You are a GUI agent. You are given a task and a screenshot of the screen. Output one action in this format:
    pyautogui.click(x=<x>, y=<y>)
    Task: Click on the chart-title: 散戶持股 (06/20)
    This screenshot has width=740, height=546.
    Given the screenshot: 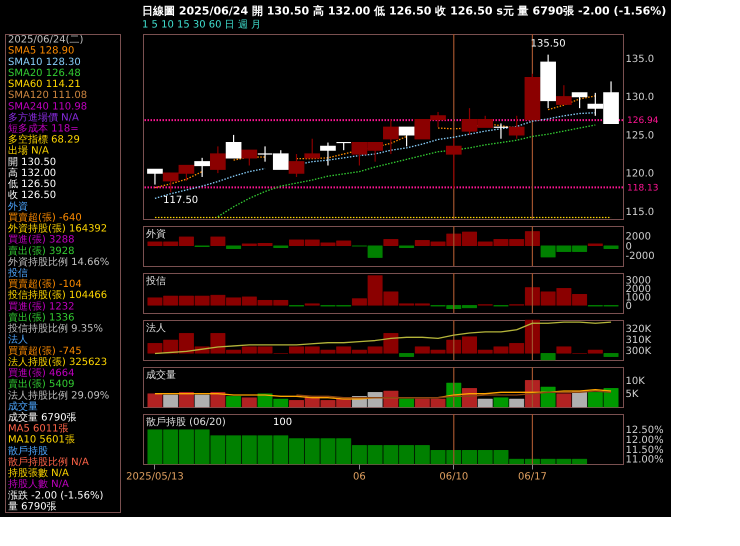 What is the action you would take?
    pyautogui.click(x=186, y=422)
    